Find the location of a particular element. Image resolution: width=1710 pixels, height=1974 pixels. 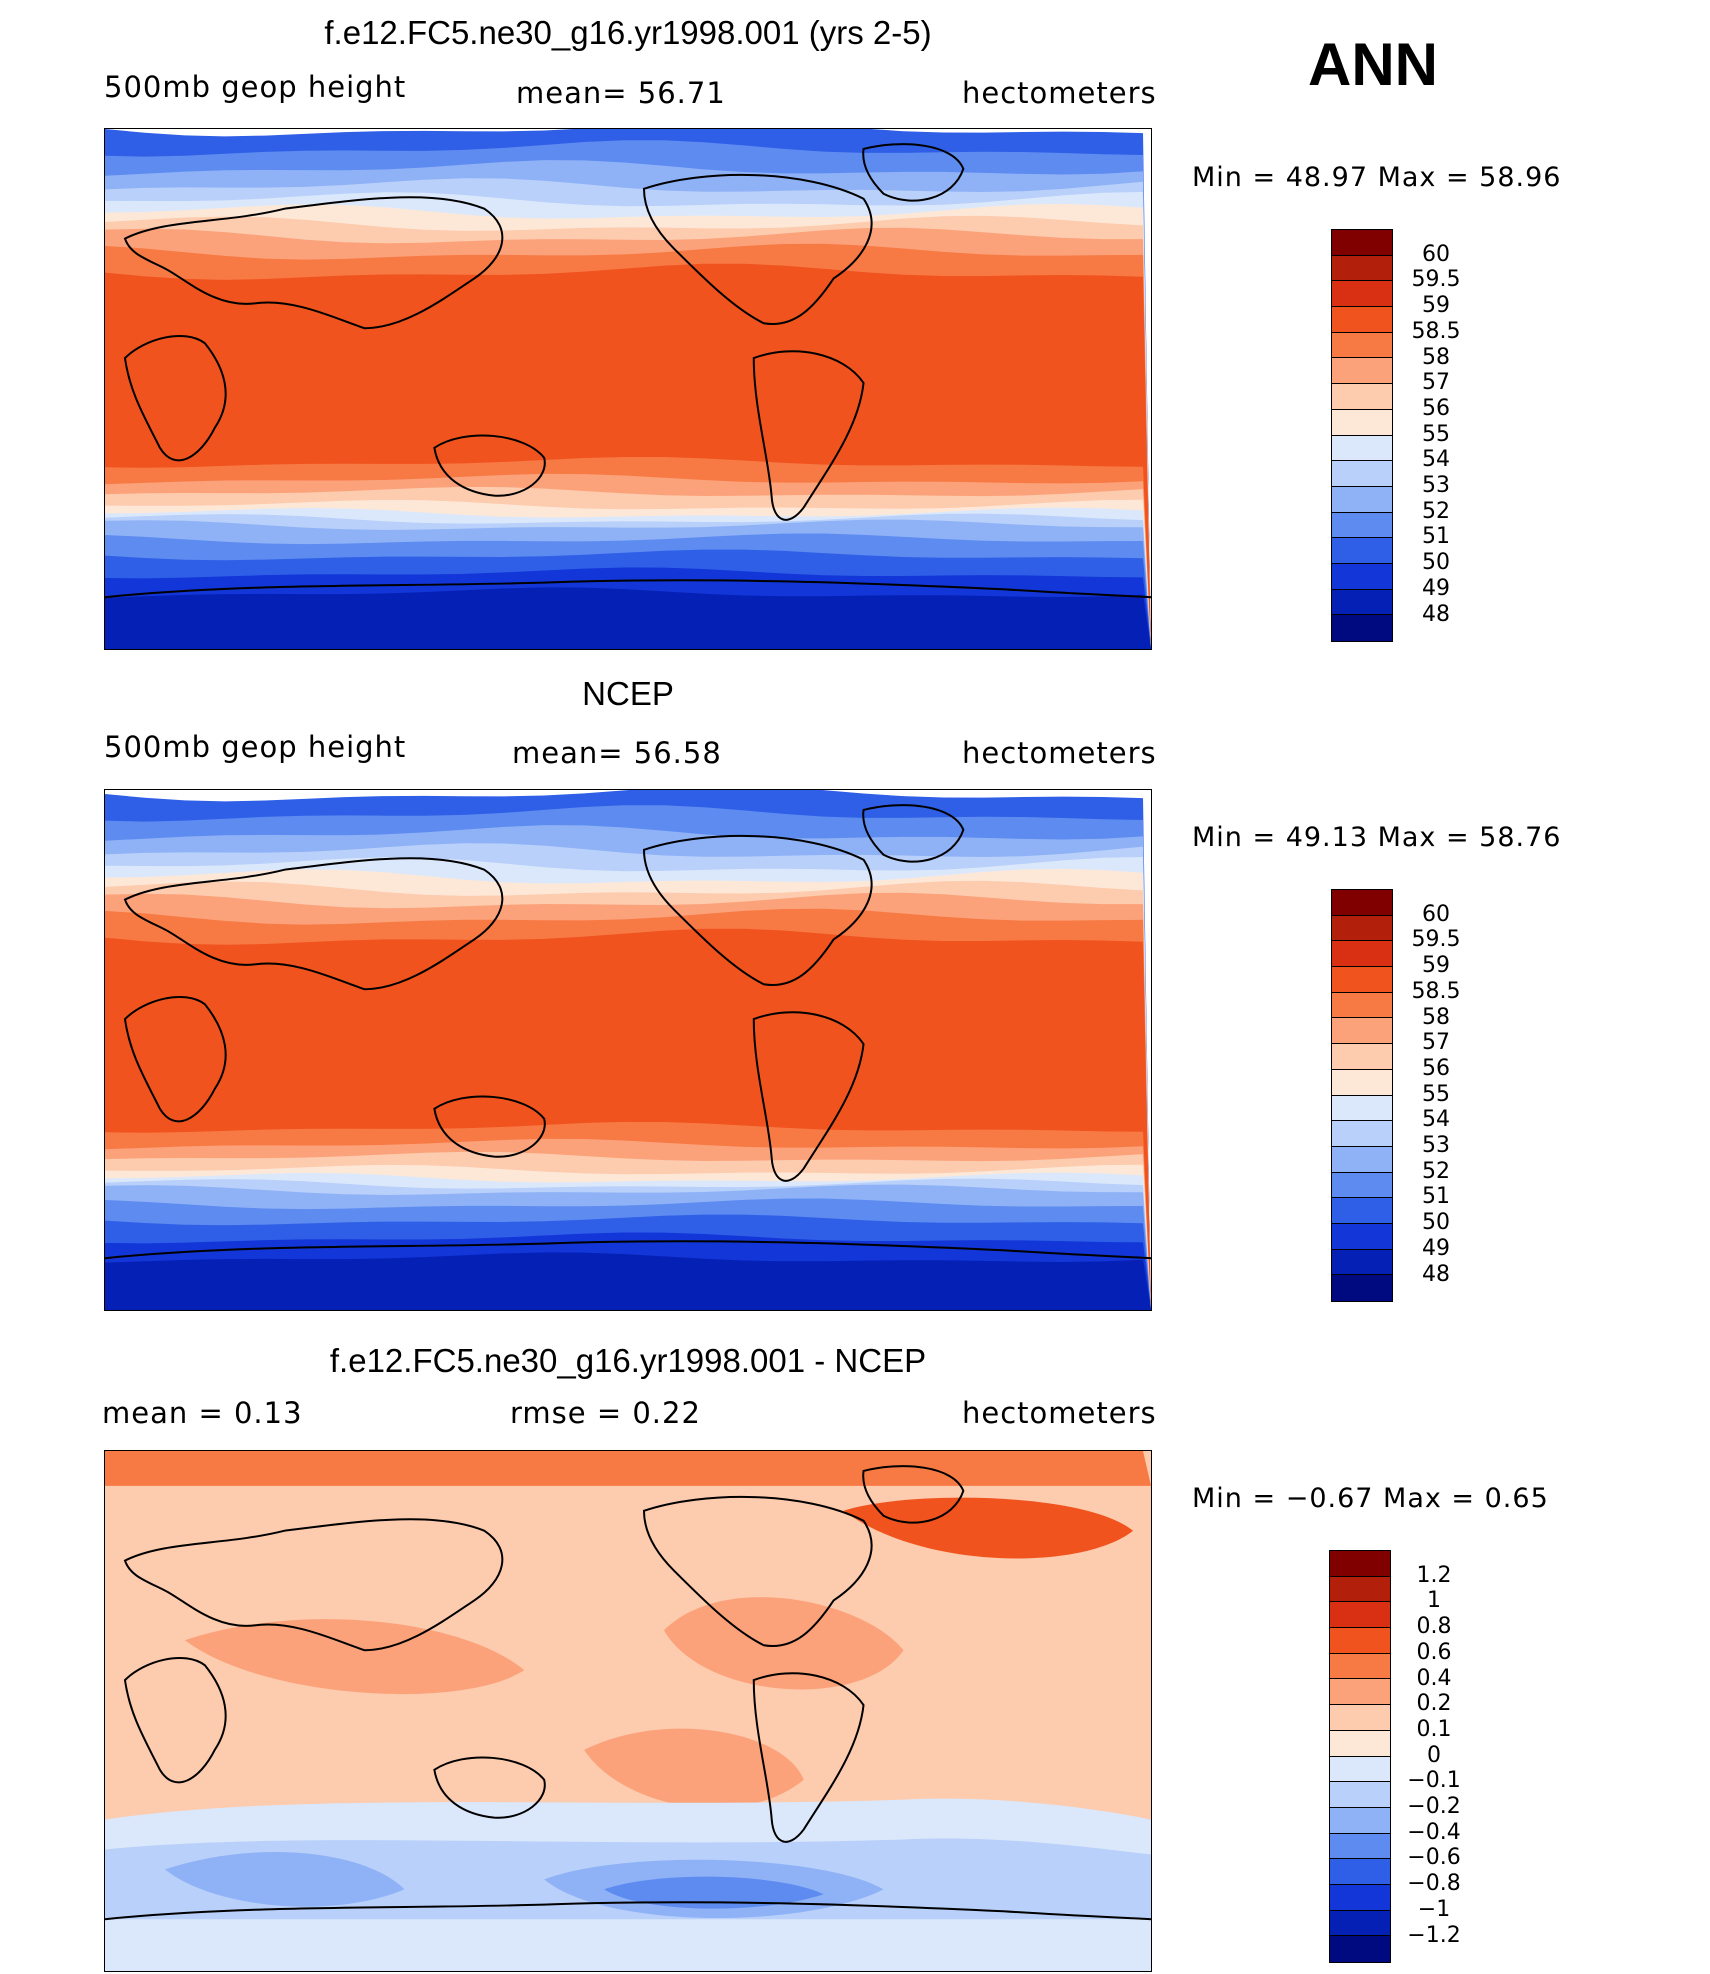

panel-3-coastlines is located at coordinates (628, 1693).